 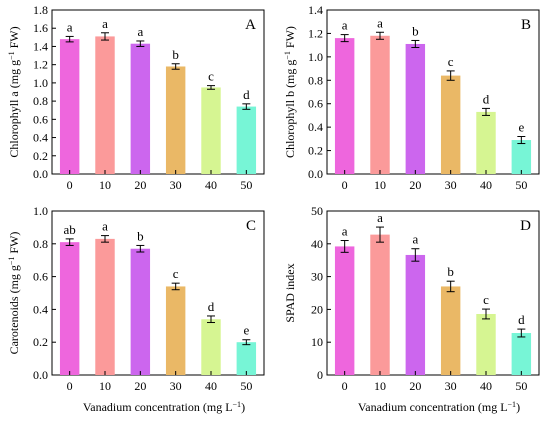 I want to click on x-axis-title: Vanadium concentration (mg L−1), so click(x=164, y=407).